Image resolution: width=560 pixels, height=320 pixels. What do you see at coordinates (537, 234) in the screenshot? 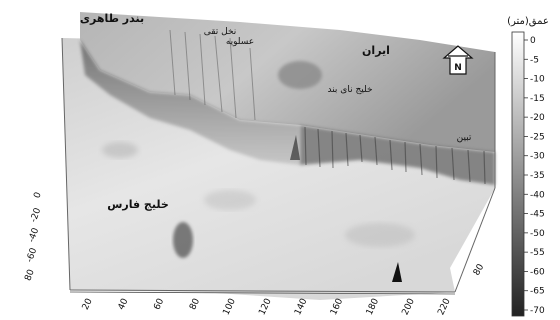
I see `colorbar-tick-label: -50` at bounding box center [537, 234].